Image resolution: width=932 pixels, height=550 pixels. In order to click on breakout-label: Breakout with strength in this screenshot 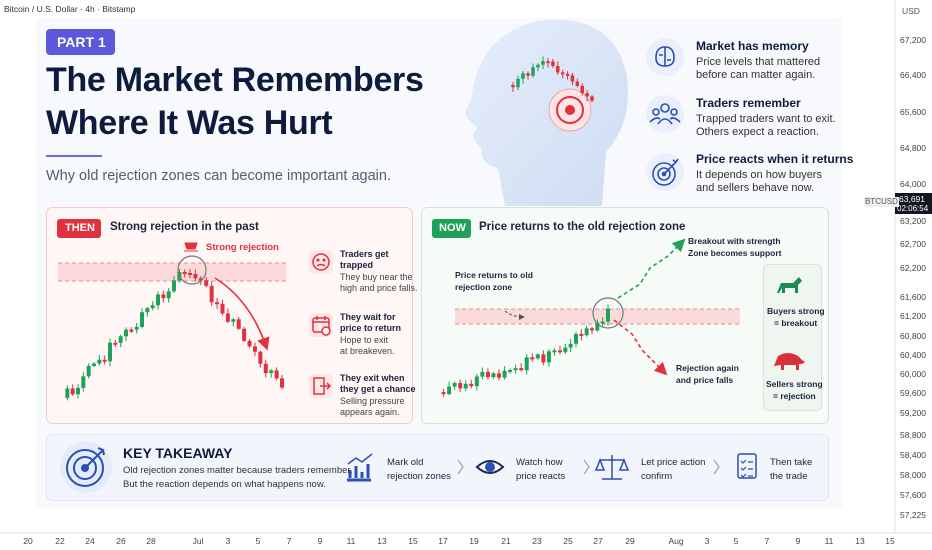, I will do `click(734, 241)`.